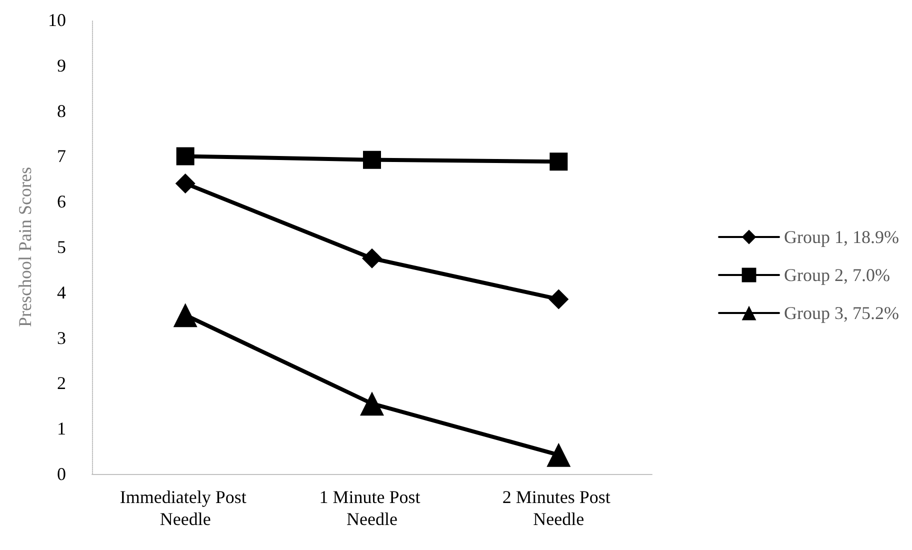 Image resolution: width=912 pixels, height=550 pixels. I want to click on legend-label: Group 3, 75.2%, so click(842, 313).